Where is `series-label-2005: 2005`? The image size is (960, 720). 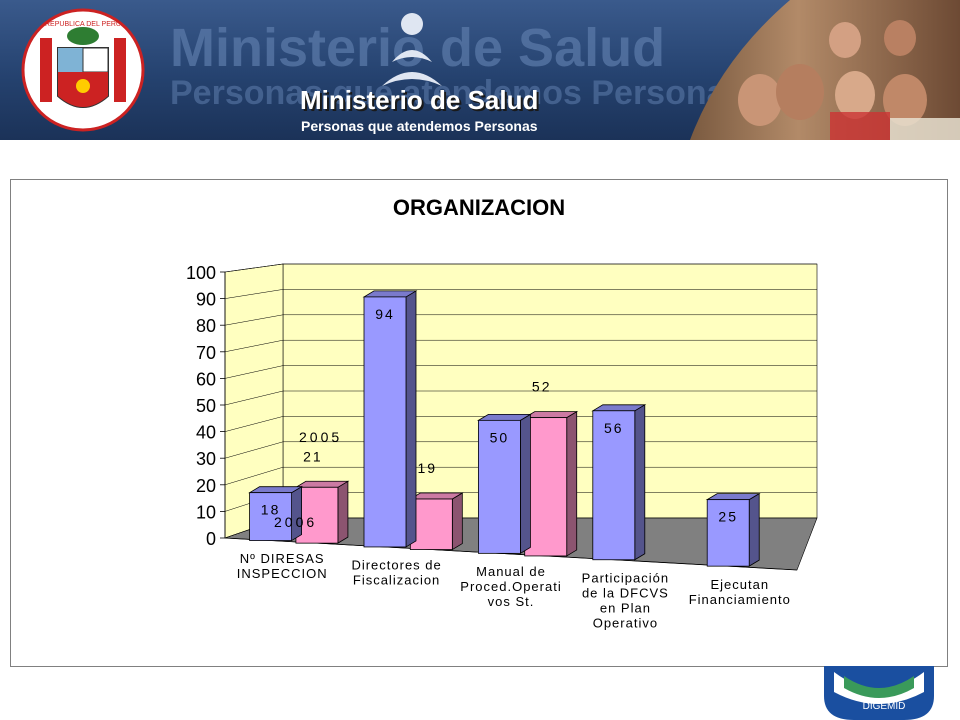 series-label-2005: 2005 is located at coordinates (320, 437).